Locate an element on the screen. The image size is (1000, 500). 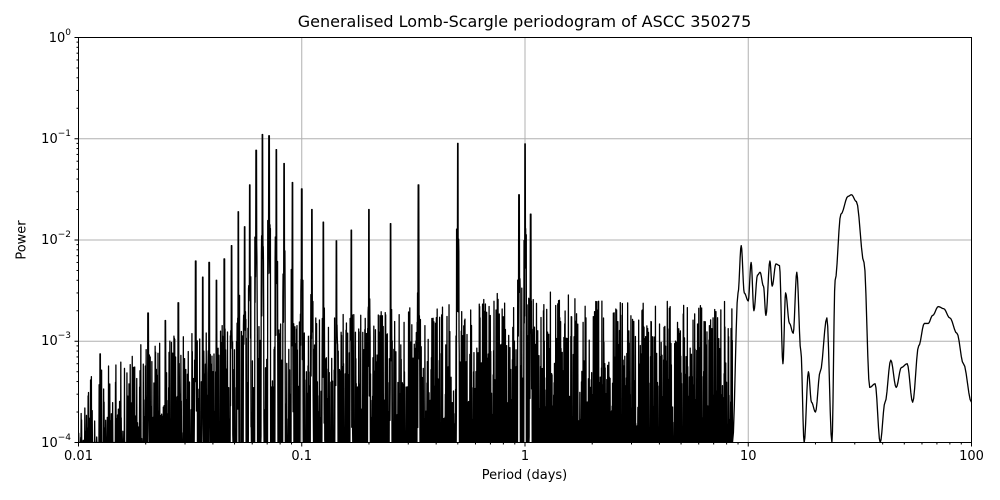
y-tick-label: 10⁻¹ is located at coordinates (56, 137).